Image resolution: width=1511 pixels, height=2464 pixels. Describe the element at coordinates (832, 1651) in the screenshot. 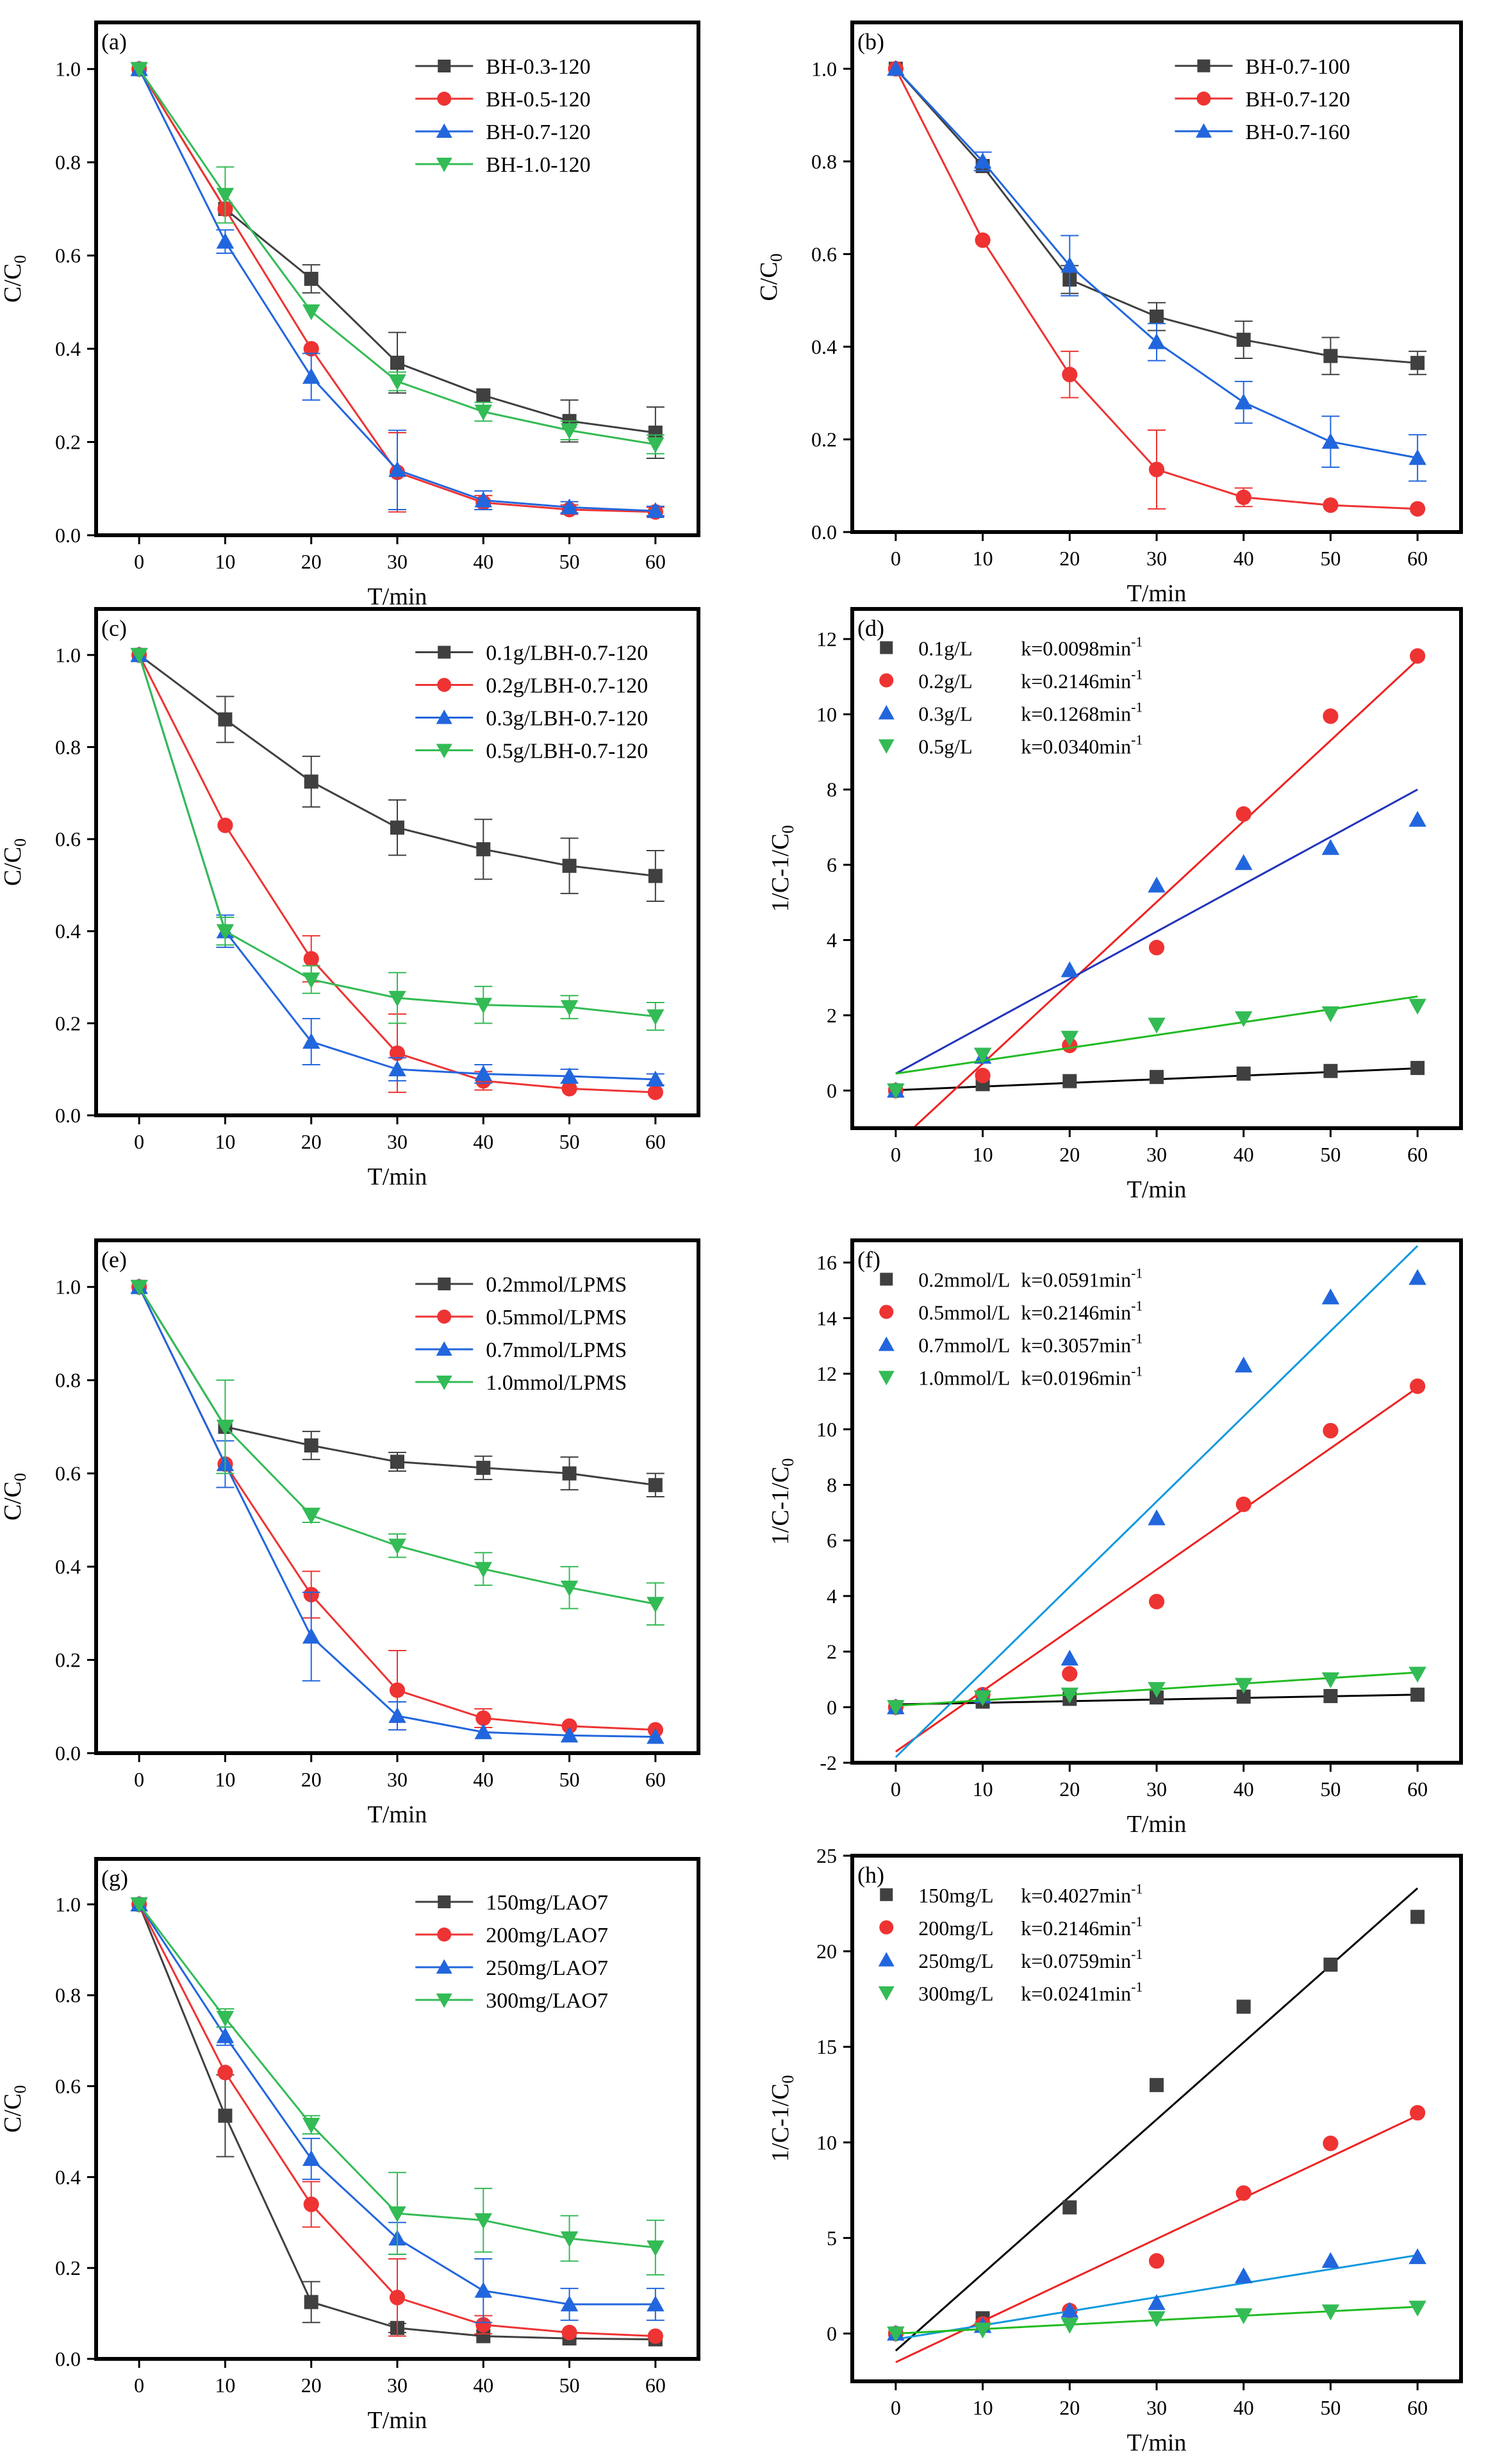

I see `y-tick-label: 2` at that location.